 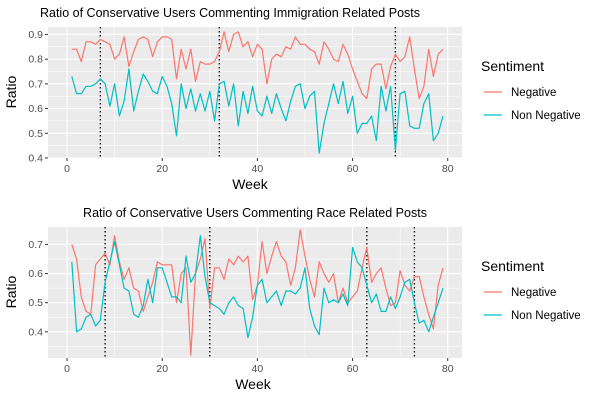 What do you see at coordinates (38, 97) in the screenshot?
I see `y-ticks: 0.4 0.5 0.6 0.7 0.8 0.9` at bounding box center [38, 97].